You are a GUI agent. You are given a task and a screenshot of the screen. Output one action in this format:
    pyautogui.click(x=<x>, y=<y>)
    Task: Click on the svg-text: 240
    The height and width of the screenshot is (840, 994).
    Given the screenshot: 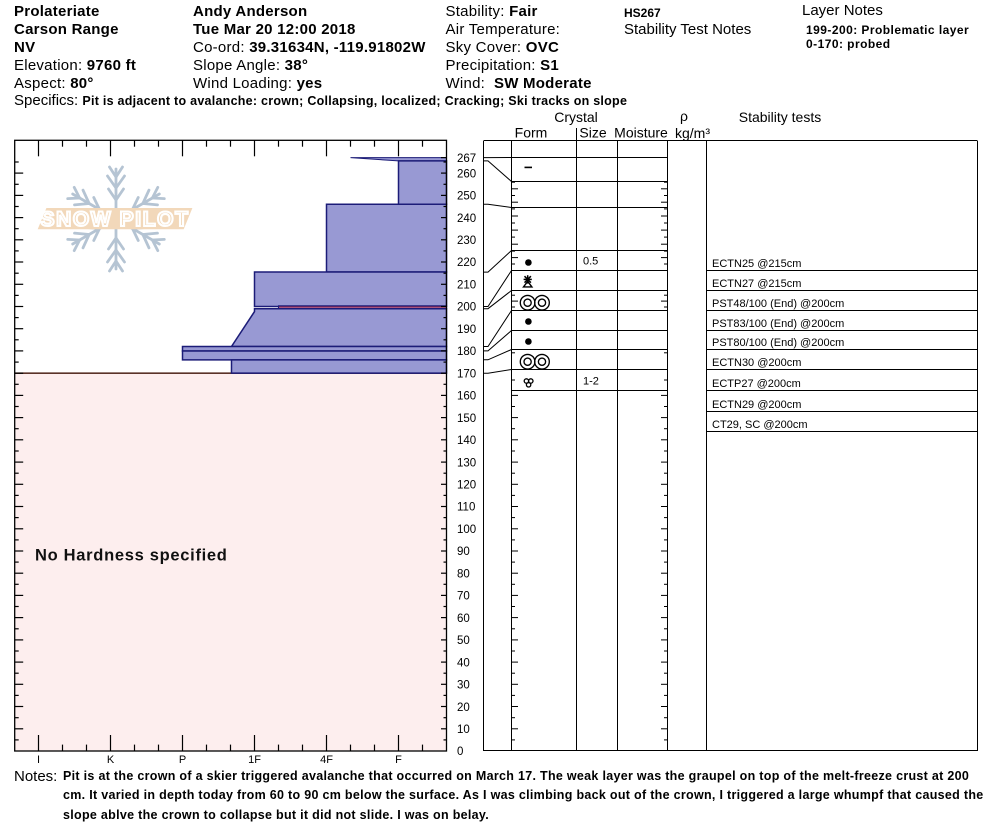 What is the action you would take?
    pyautogui.click(x=466, y=219)
    